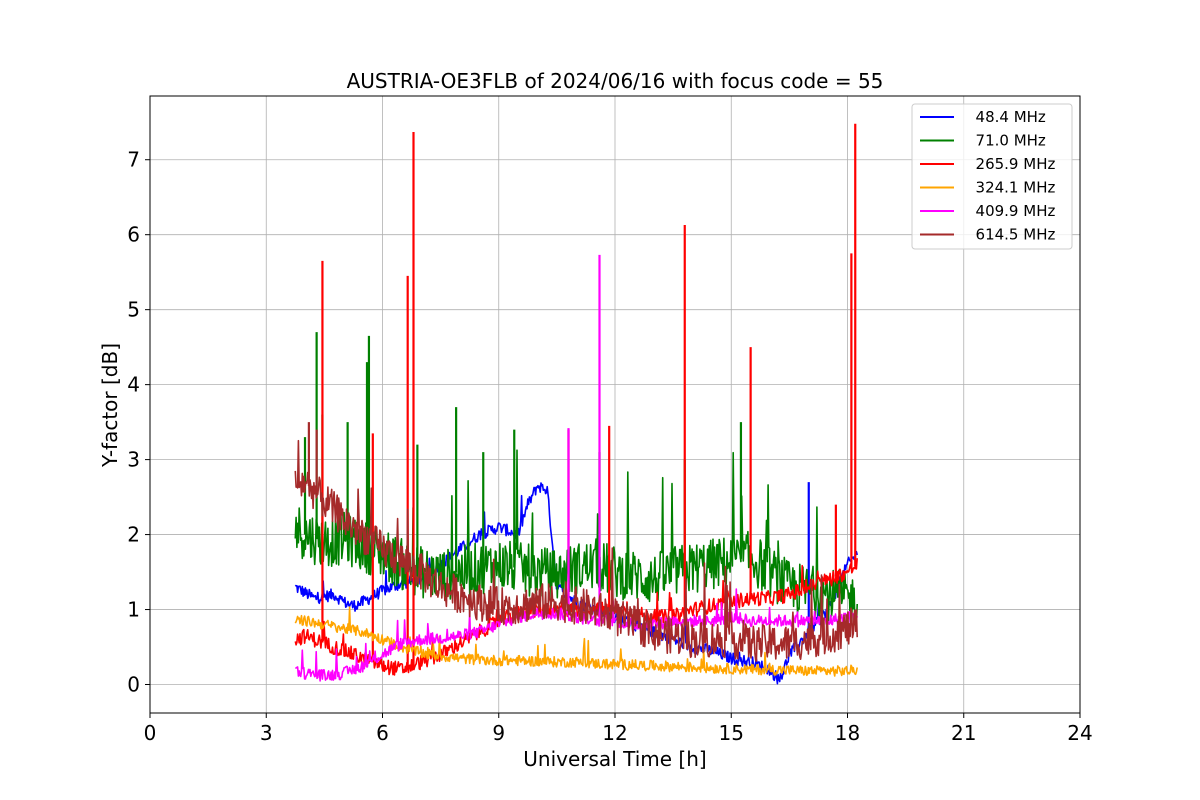  Describe the element at coordinates (138, 422) in the screenshot. I see `y-axis-ticks: 0 1 2 3 4 5 6 7` at that location.